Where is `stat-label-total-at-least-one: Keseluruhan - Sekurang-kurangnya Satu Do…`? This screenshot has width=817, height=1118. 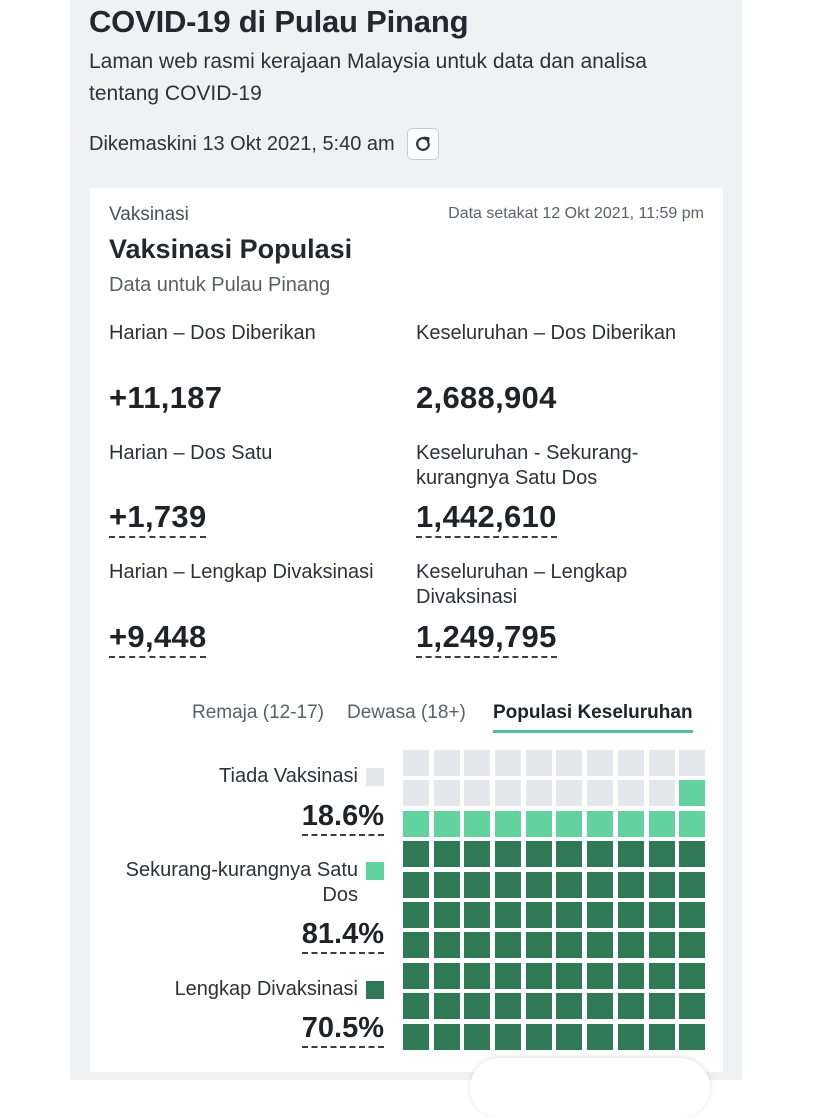 stat-label-total-at-least-one: Keseluruhan - Sekurang-kurangnya Satu Do… is located at coordinates (527, 465).